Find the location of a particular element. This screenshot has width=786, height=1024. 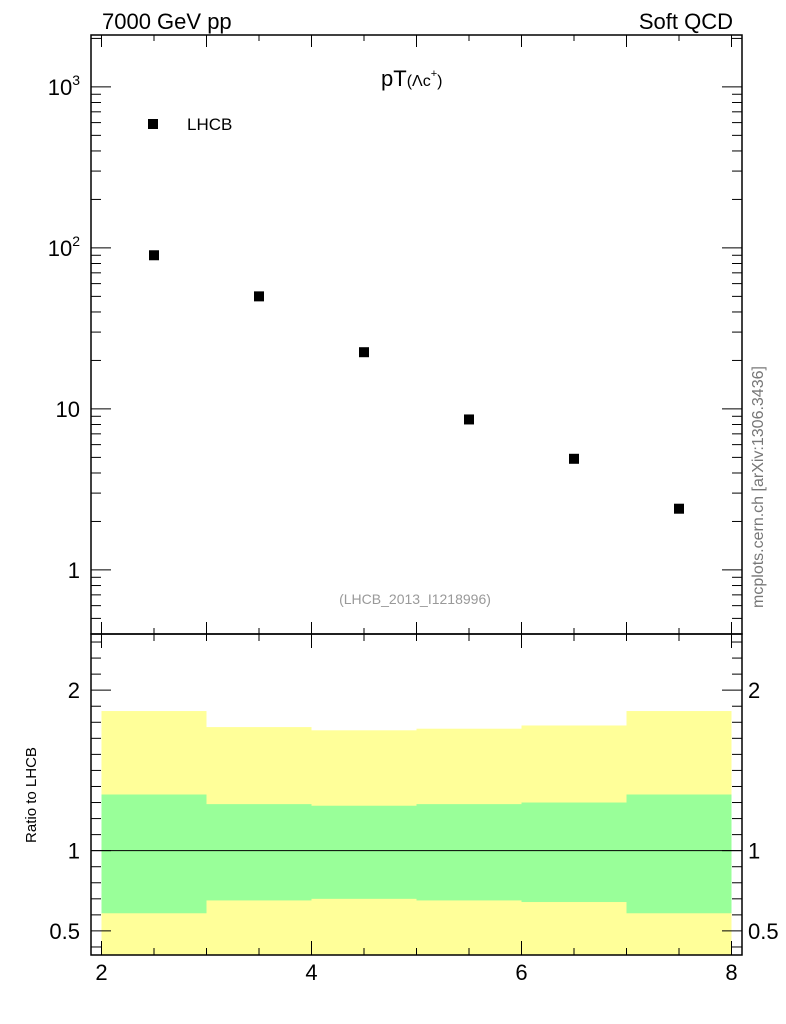

y-tick-label: 1 is located at coordinates (74, 570).